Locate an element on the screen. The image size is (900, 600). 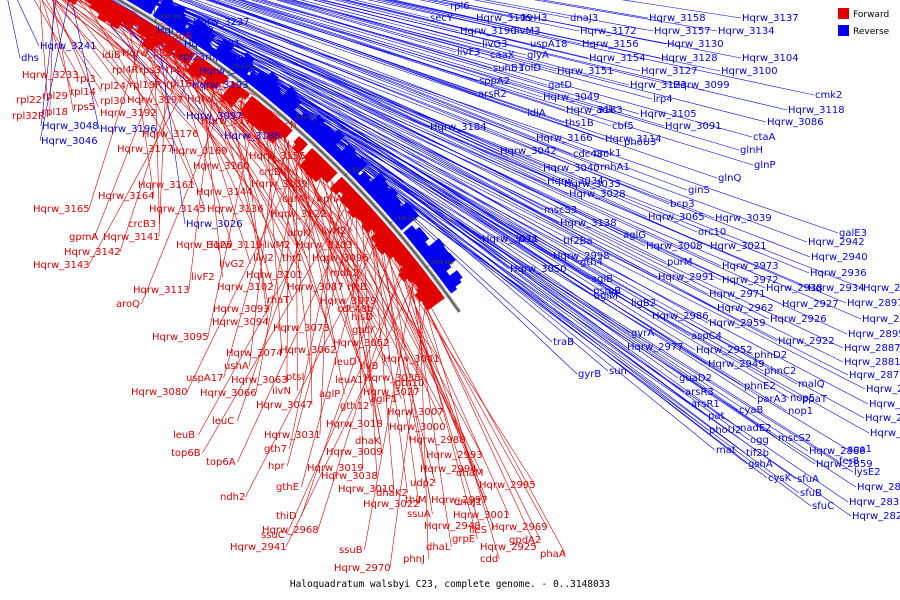
reverse-gene-label: Hqrw_3190 is located at coordinates (488, 31).